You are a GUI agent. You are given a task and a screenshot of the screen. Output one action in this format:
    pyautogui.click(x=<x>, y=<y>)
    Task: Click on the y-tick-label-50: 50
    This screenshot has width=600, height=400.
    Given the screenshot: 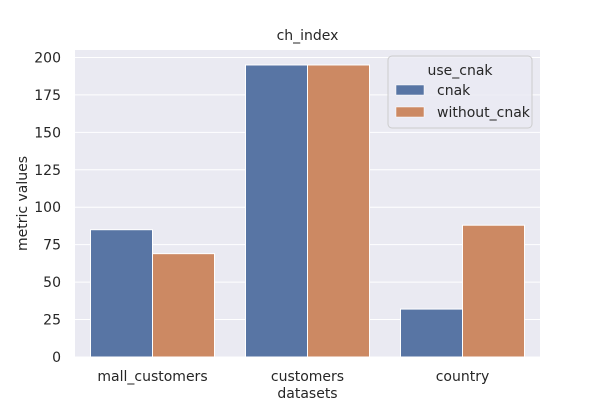 What is the action you would take?
    pyautogui.click(x=52, y=283)
    